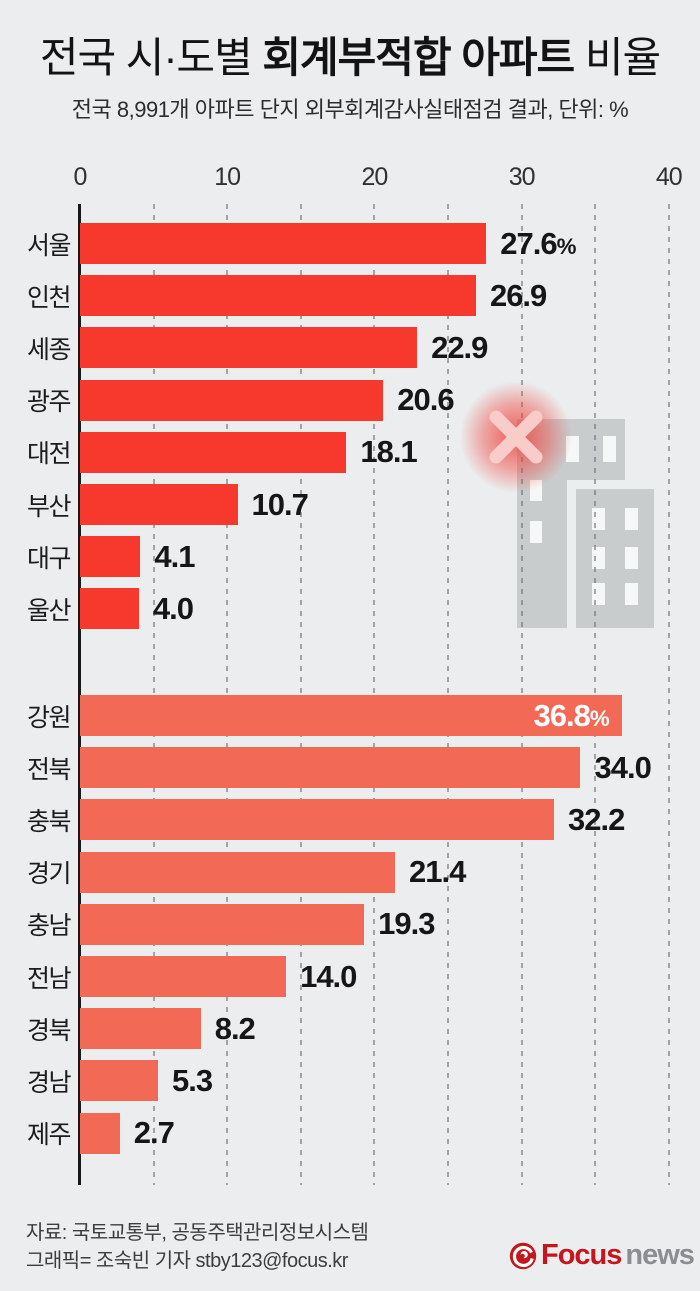 The height and width of the screenshot is (1291, 700). What do you see at coordinates (49, 454) in the screenshot?
I see `category-label: 대전` at bounding box center [49, 454].